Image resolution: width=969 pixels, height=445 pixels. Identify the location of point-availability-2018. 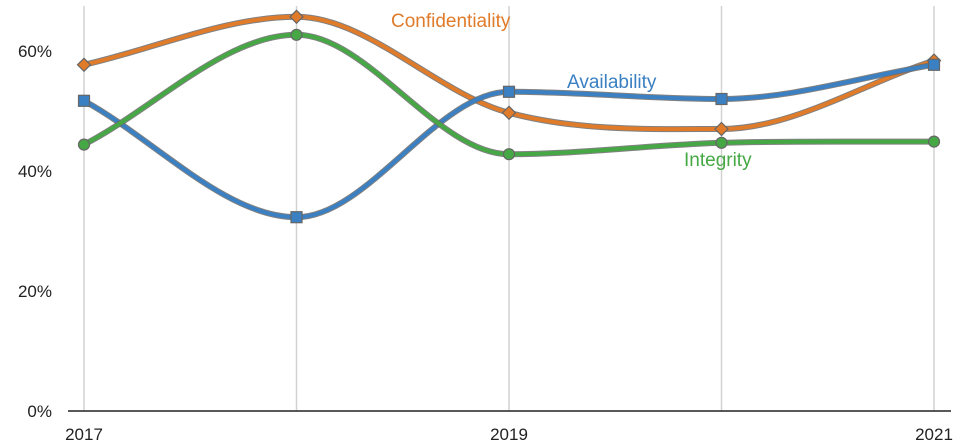
(296, 217).